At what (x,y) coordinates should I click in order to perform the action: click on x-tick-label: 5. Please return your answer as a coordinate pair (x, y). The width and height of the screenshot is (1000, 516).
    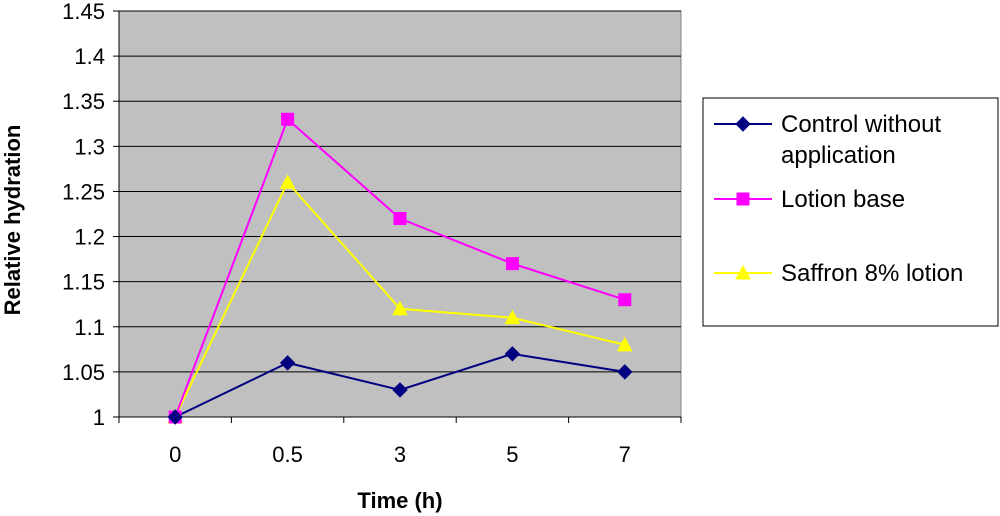
    Looking at the image, I should click on (512, 454).